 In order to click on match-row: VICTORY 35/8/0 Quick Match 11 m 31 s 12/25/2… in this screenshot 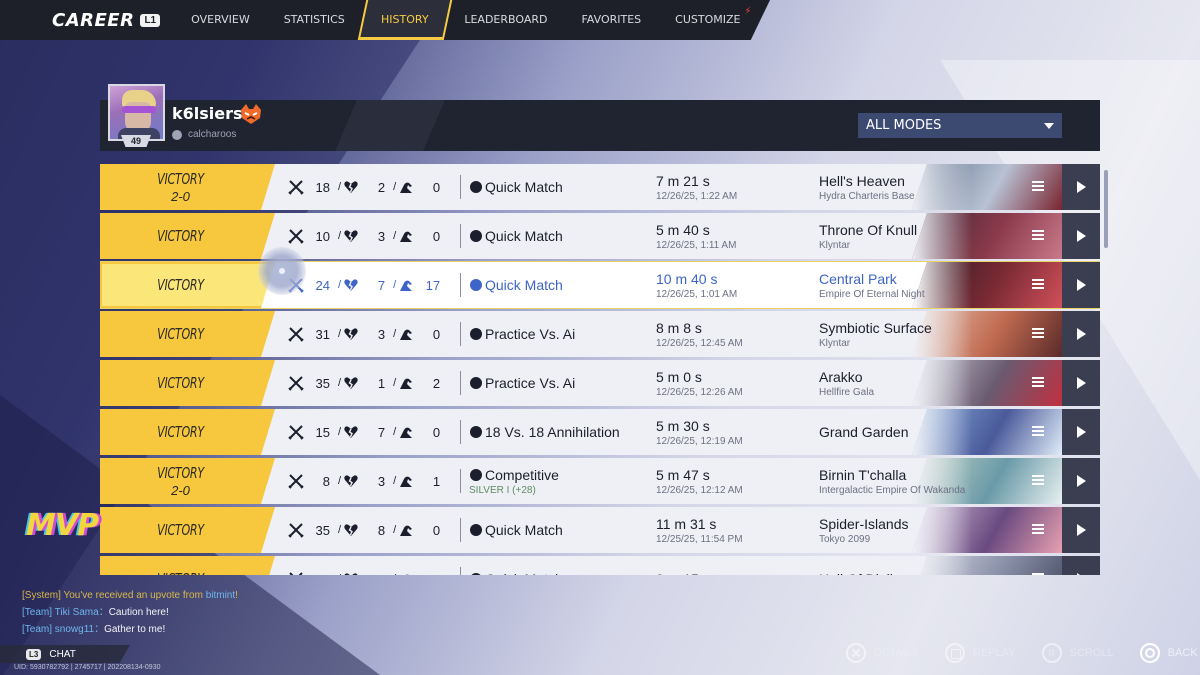, I will do `click(600, 530)`.